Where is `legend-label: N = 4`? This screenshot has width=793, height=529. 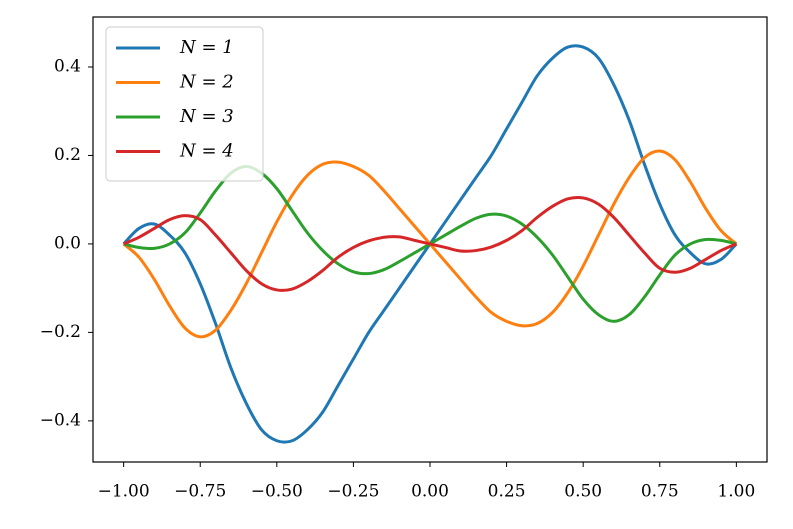
legend-label: N = 4 is located at coordinates (206, 151).